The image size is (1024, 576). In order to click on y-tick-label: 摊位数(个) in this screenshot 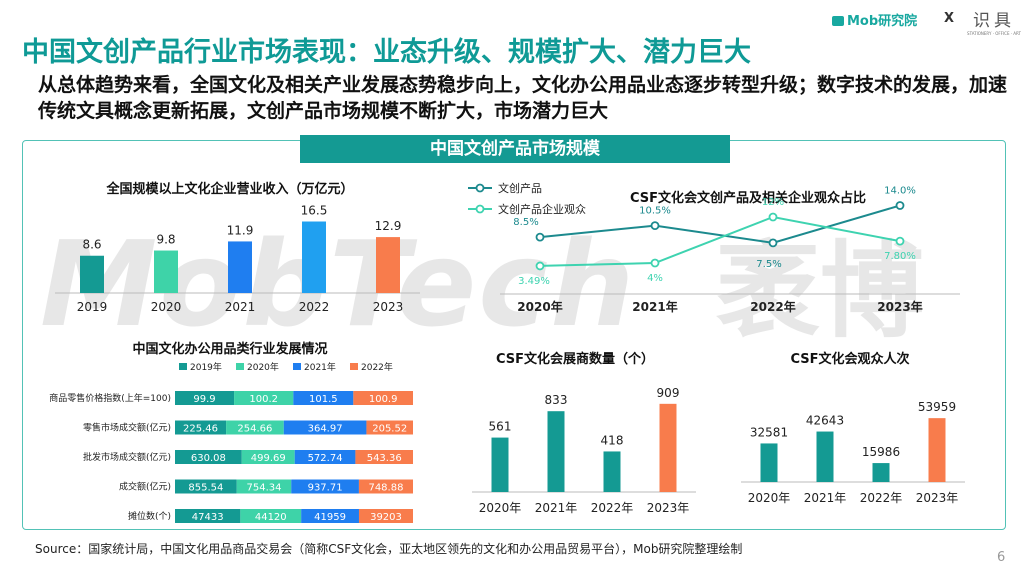, I will do `click(149, 516)`.